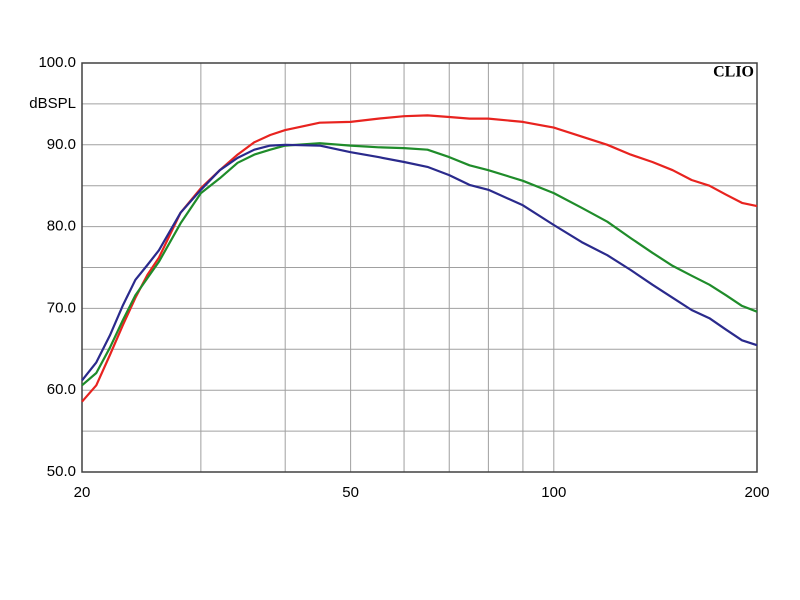 Image resolution: width=800 pixels, height=600 pixels. What do you see at coordinates (350, 492) in the screenshot?
I see `x-tick-label: 50` at bounding box center [350, 492].